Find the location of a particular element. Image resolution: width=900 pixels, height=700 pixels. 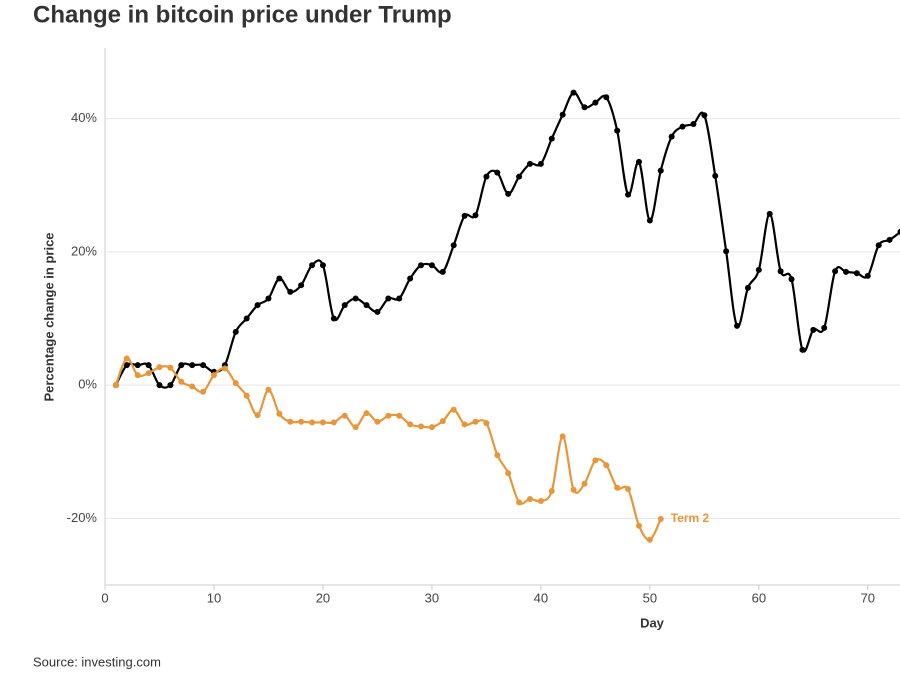

x-tick-label: 10 is located at coordinates (214, 597).